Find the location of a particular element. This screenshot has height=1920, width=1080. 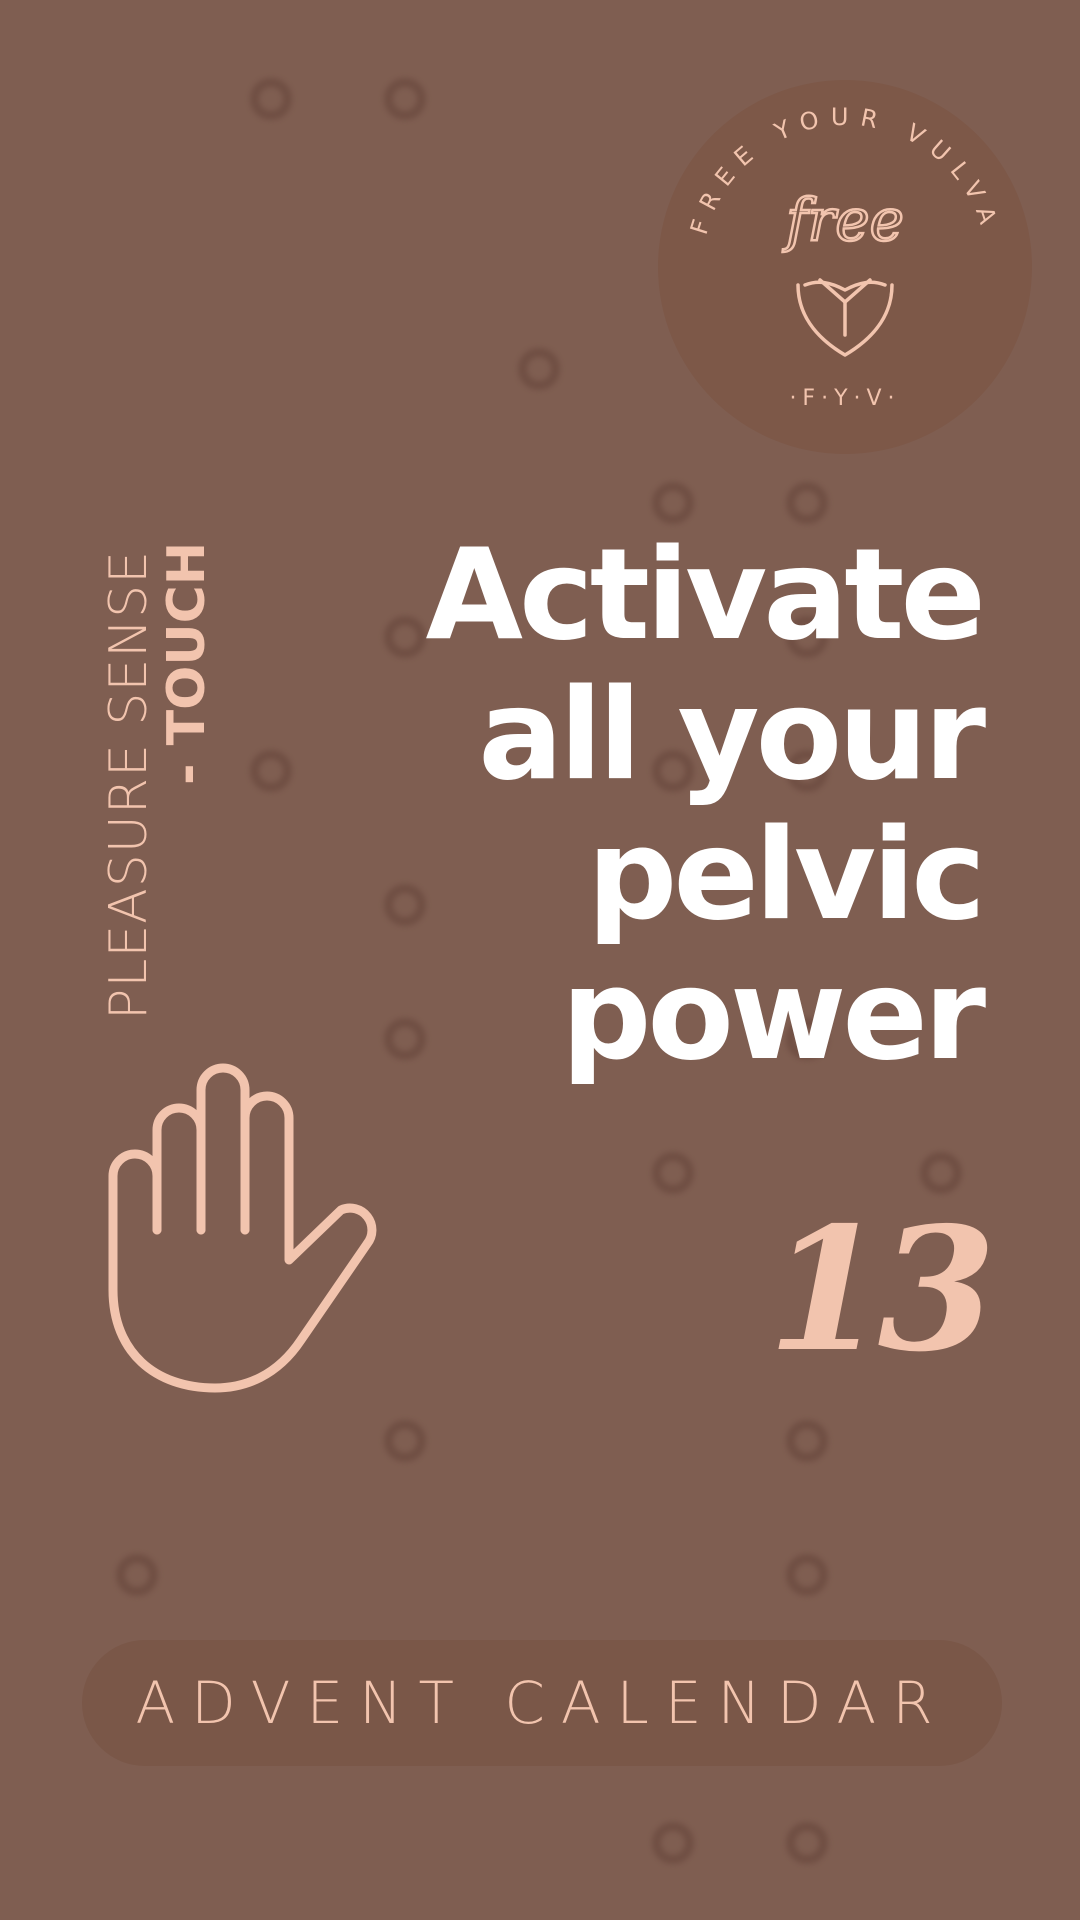

advent-calendar-text: ADVENT CALENDAR is located at coordinates (542, 1703).